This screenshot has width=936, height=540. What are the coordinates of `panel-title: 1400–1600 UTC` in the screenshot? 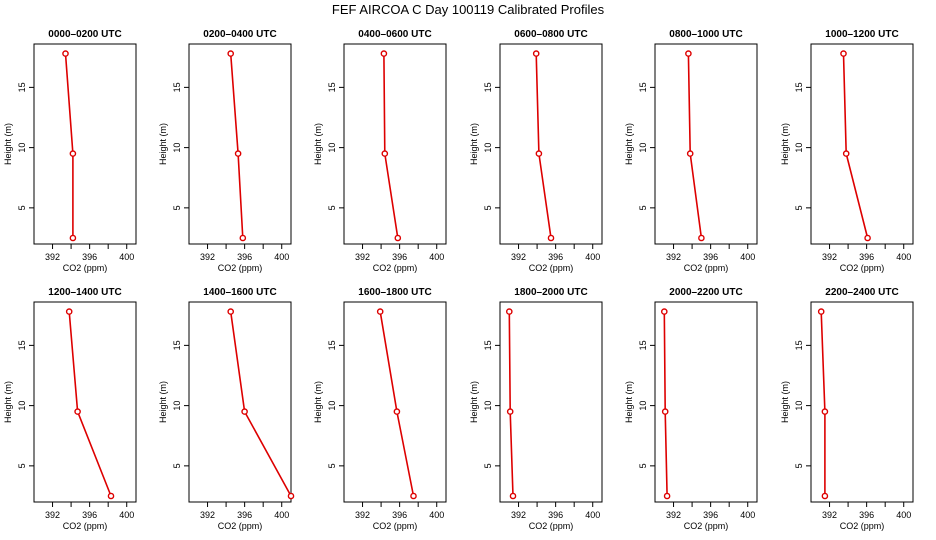 It's located at (239, 292).